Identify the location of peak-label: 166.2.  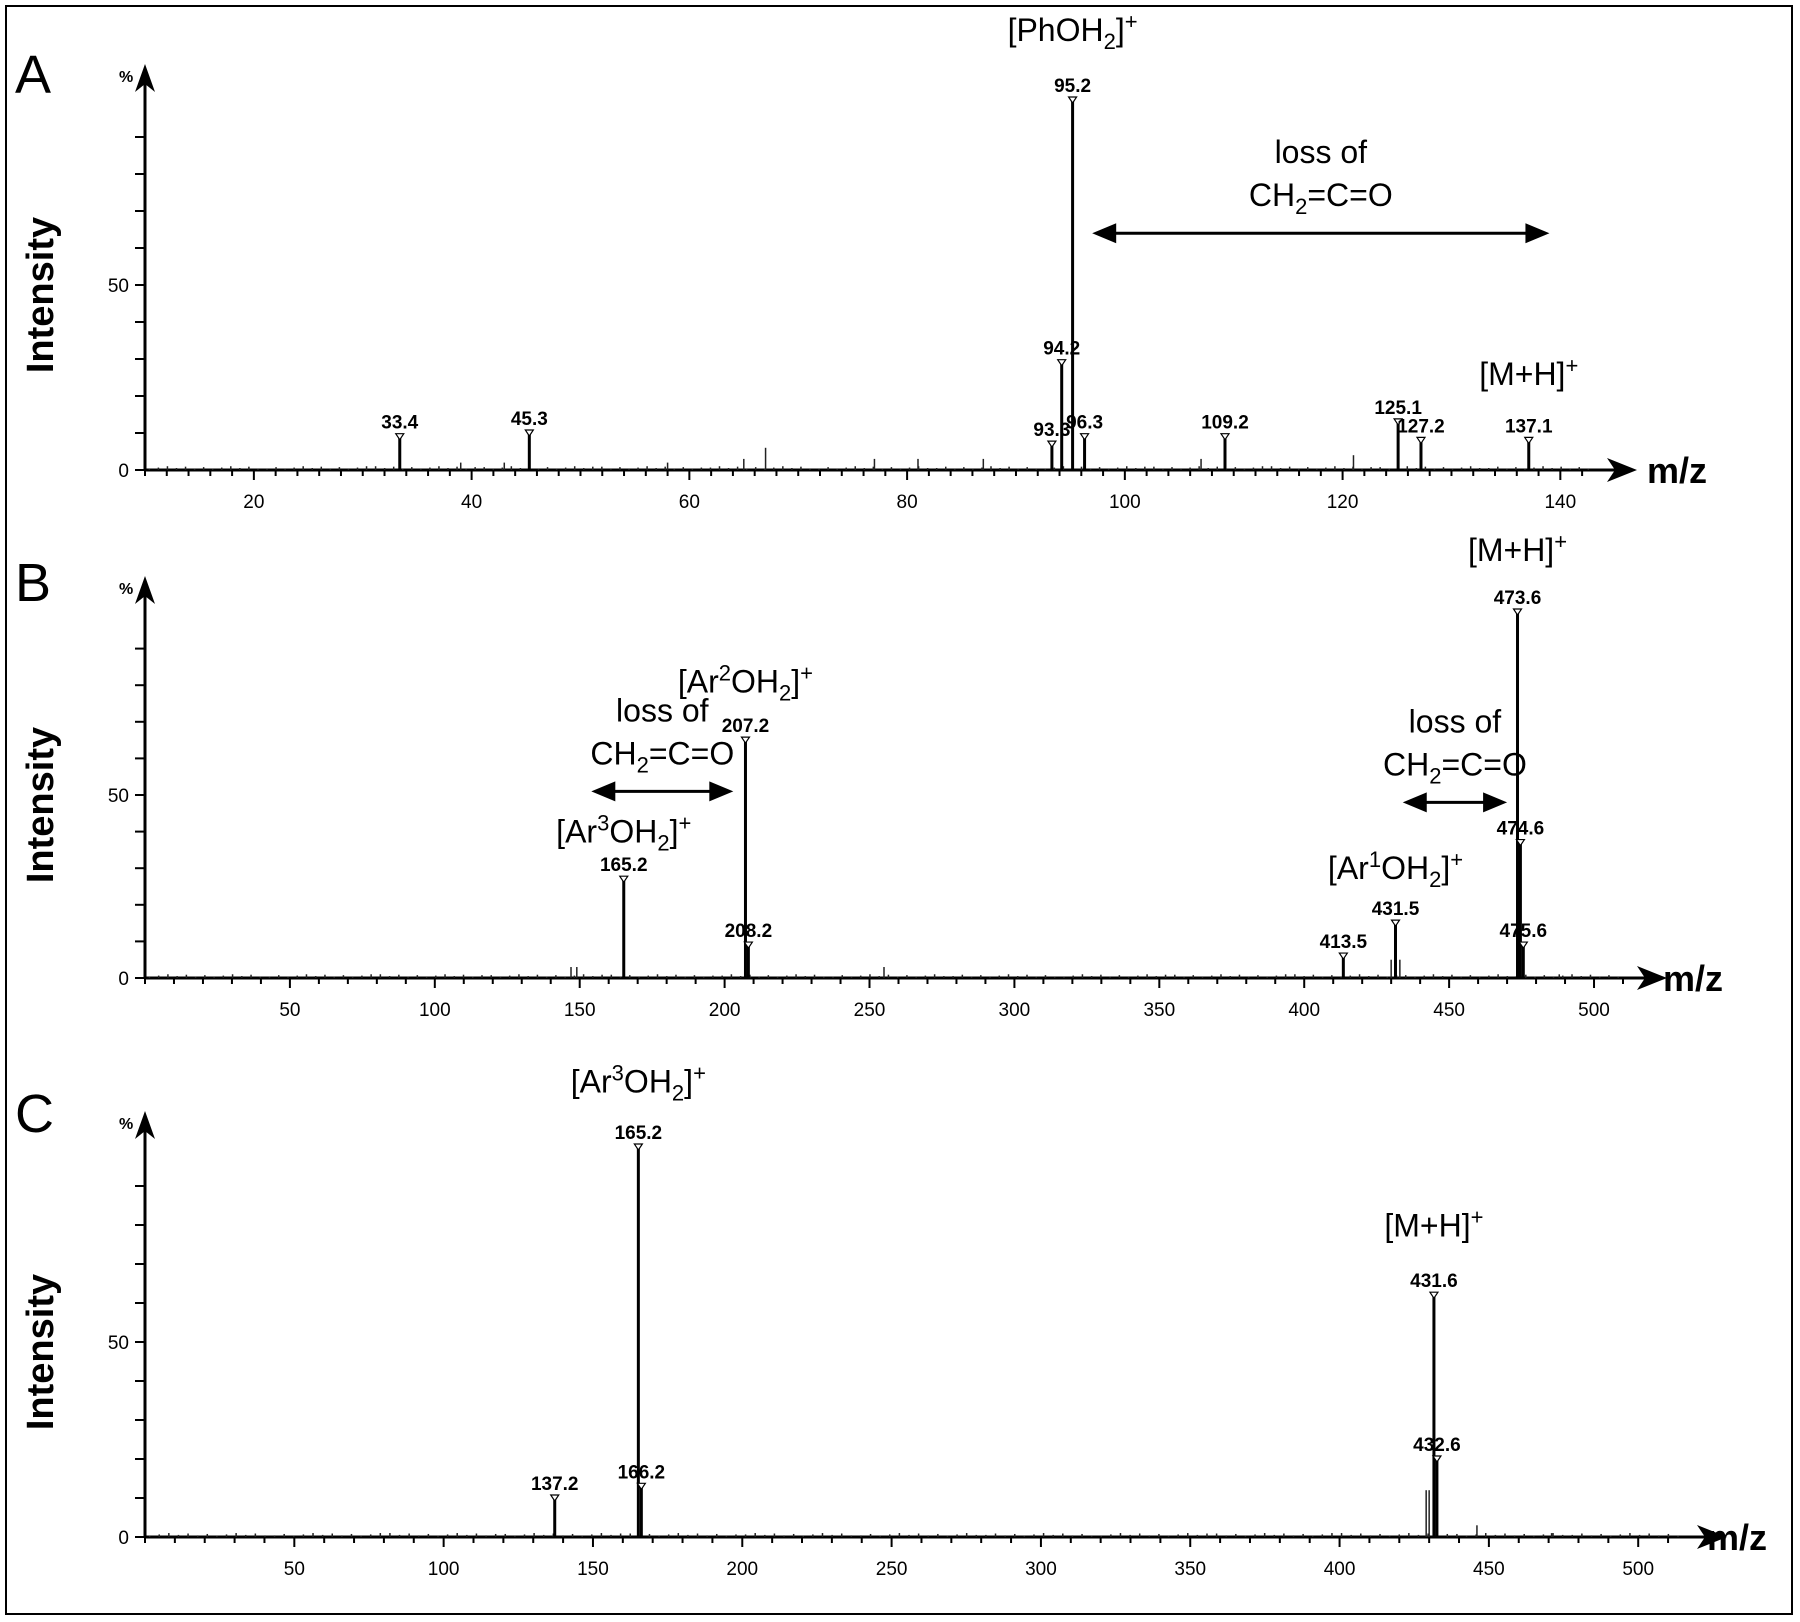
(642, 1472).